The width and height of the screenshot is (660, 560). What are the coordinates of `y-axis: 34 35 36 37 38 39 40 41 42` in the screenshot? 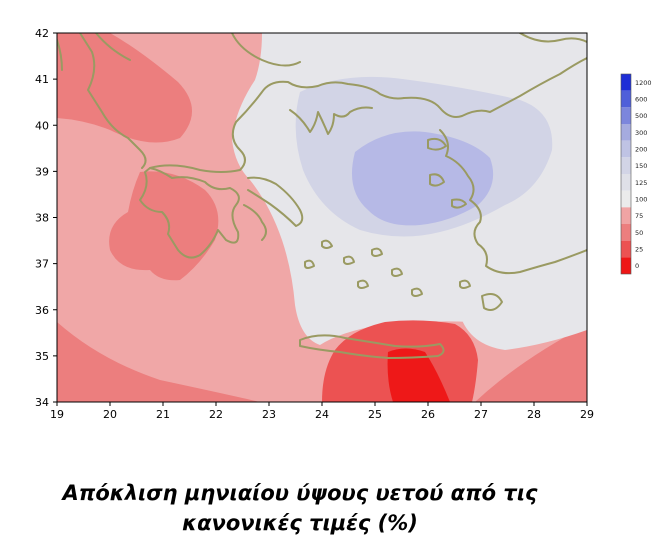 It's located at (46, 218).